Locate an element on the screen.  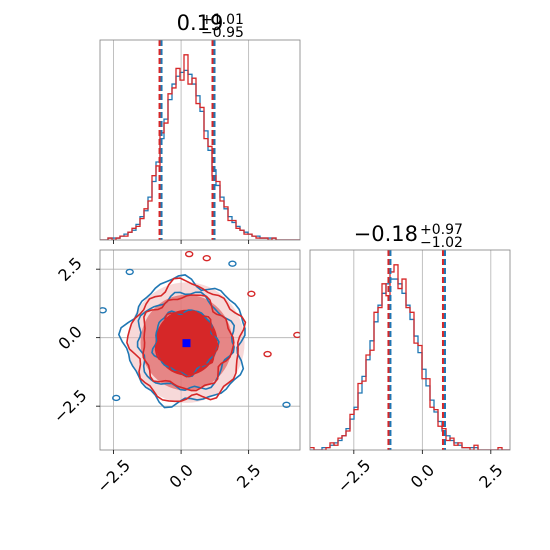
hist-panel-2-x-tick-label: −2.5 is located at coordinates (353, 476).